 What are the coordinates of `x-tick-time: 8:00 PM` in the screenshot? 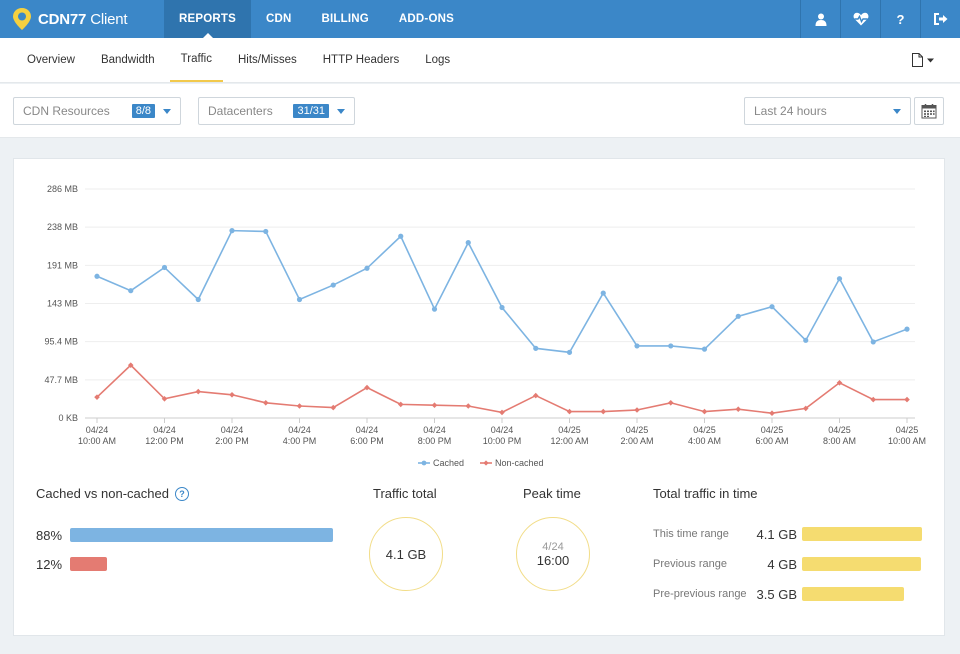 It's located at (435, 441).